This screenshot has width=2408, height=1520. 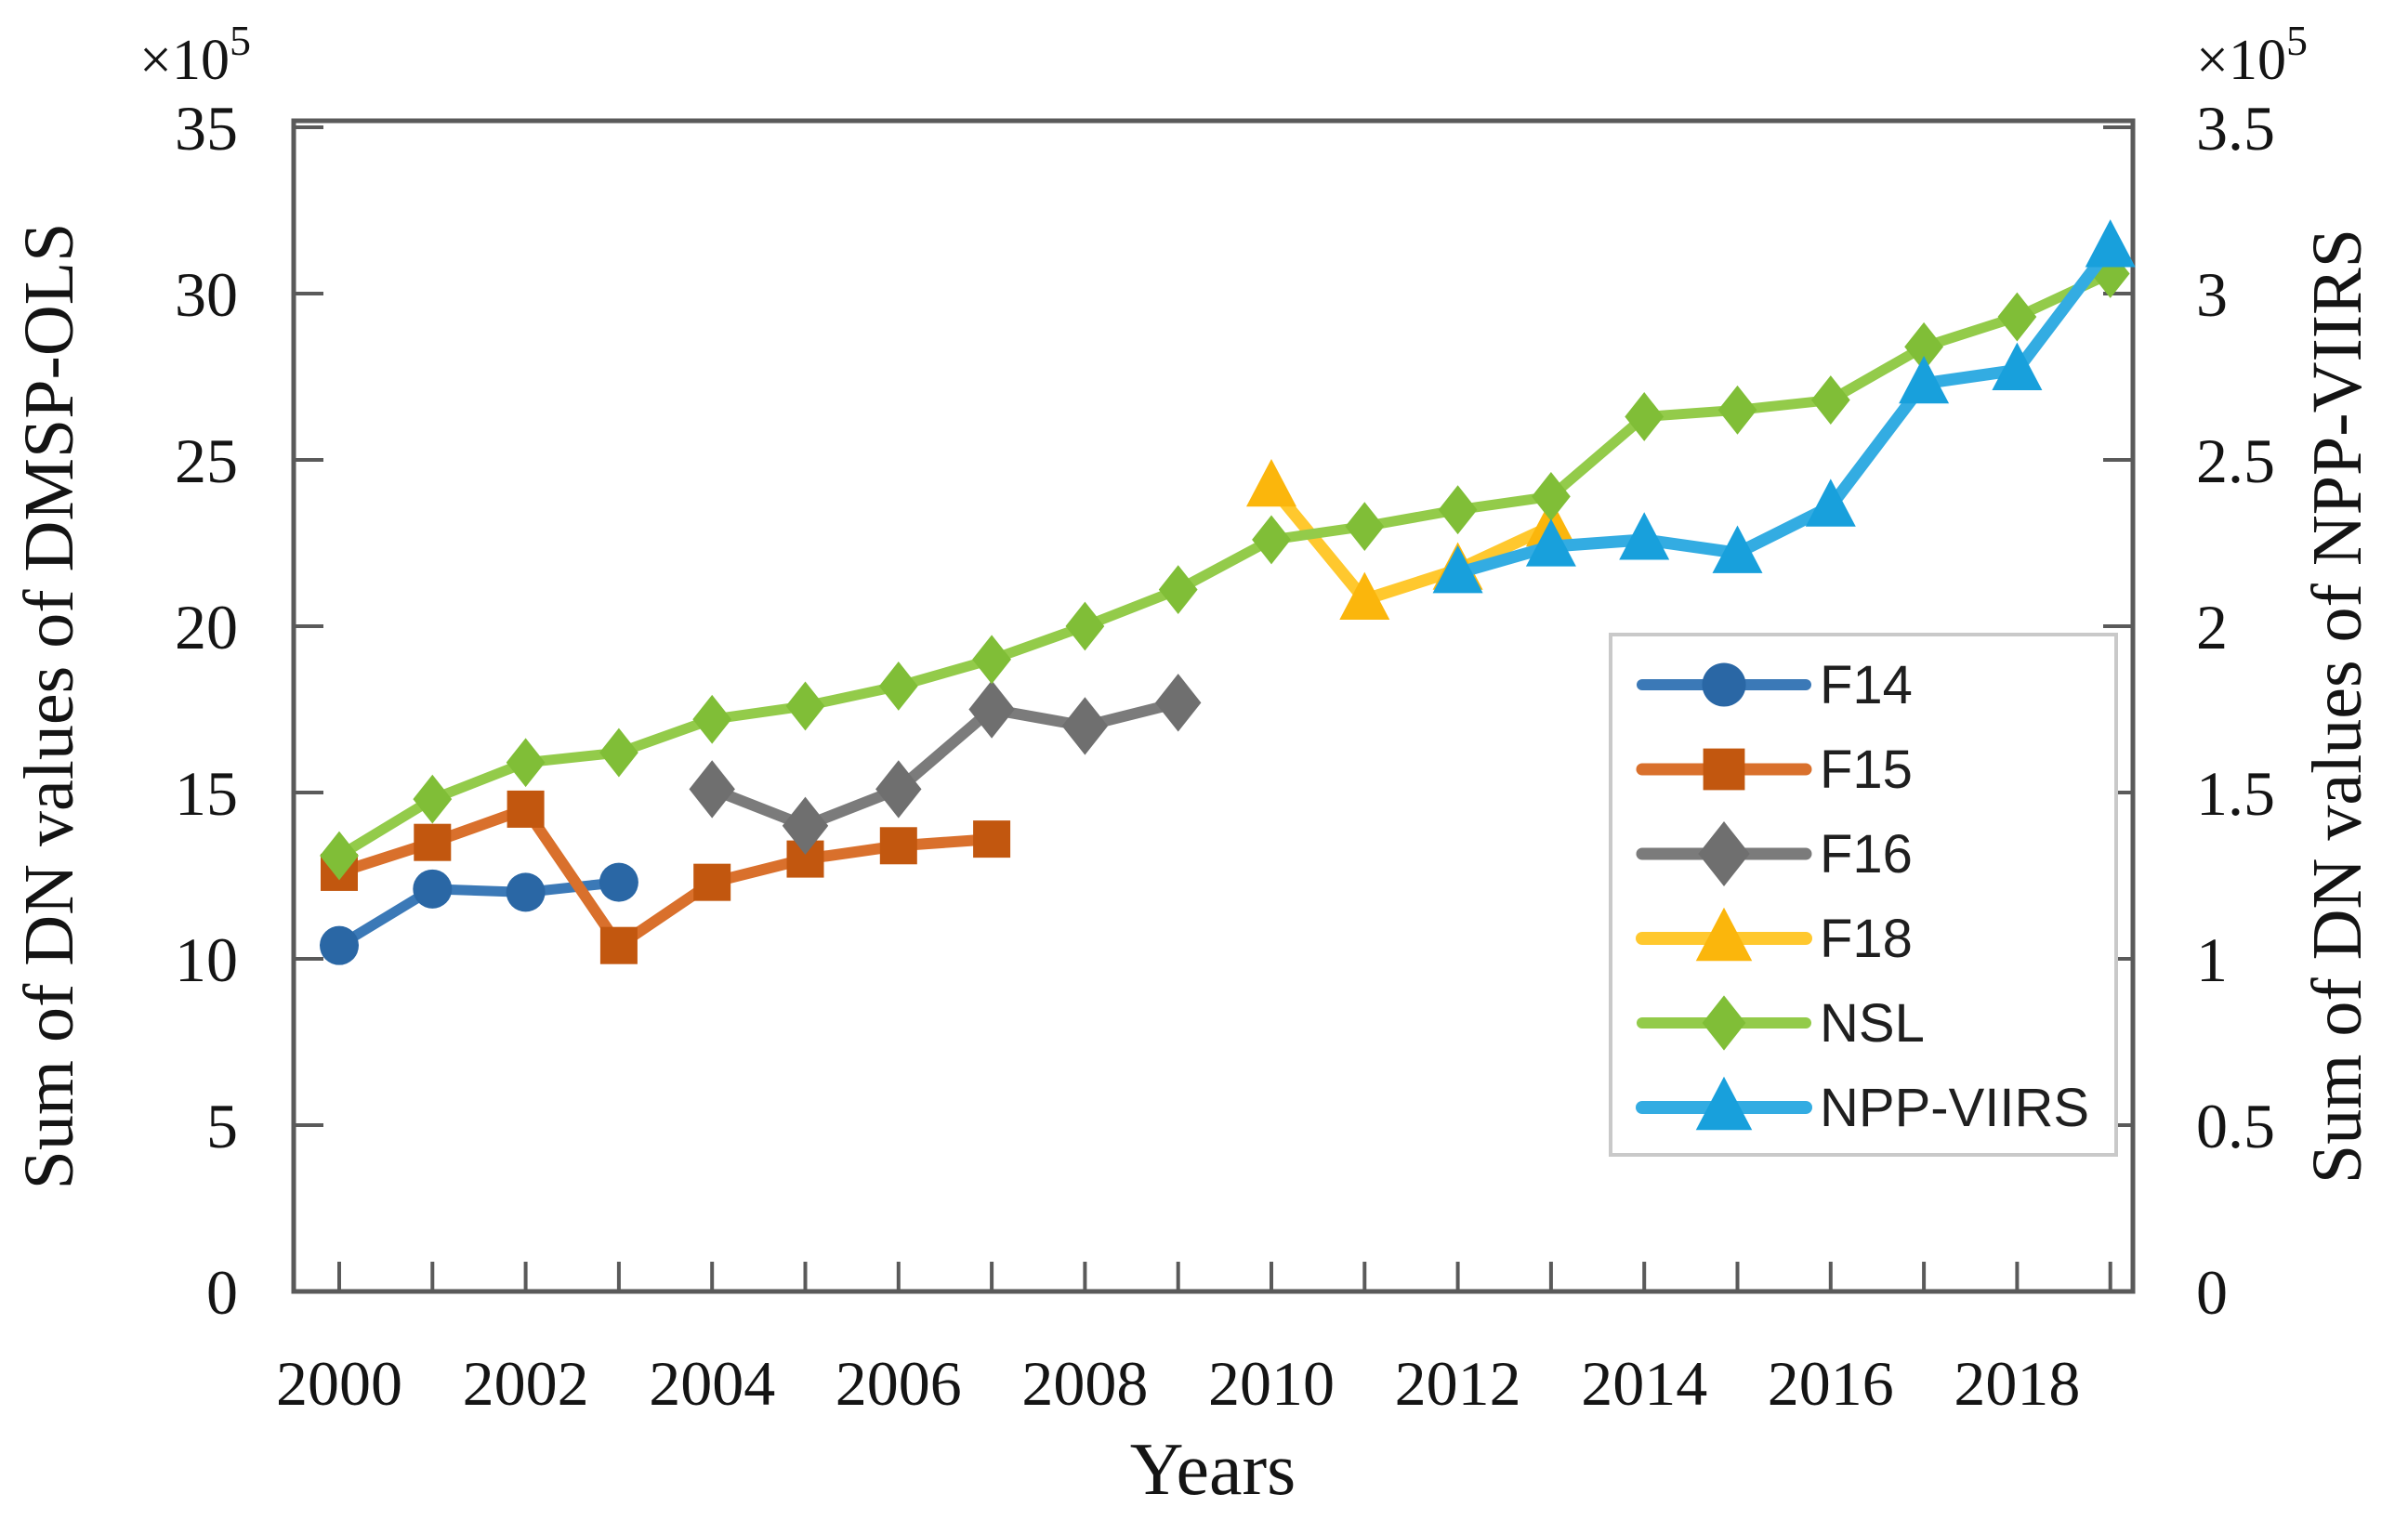 I want to click on legend-item-F18: F18, so click(x=1774, y=938).